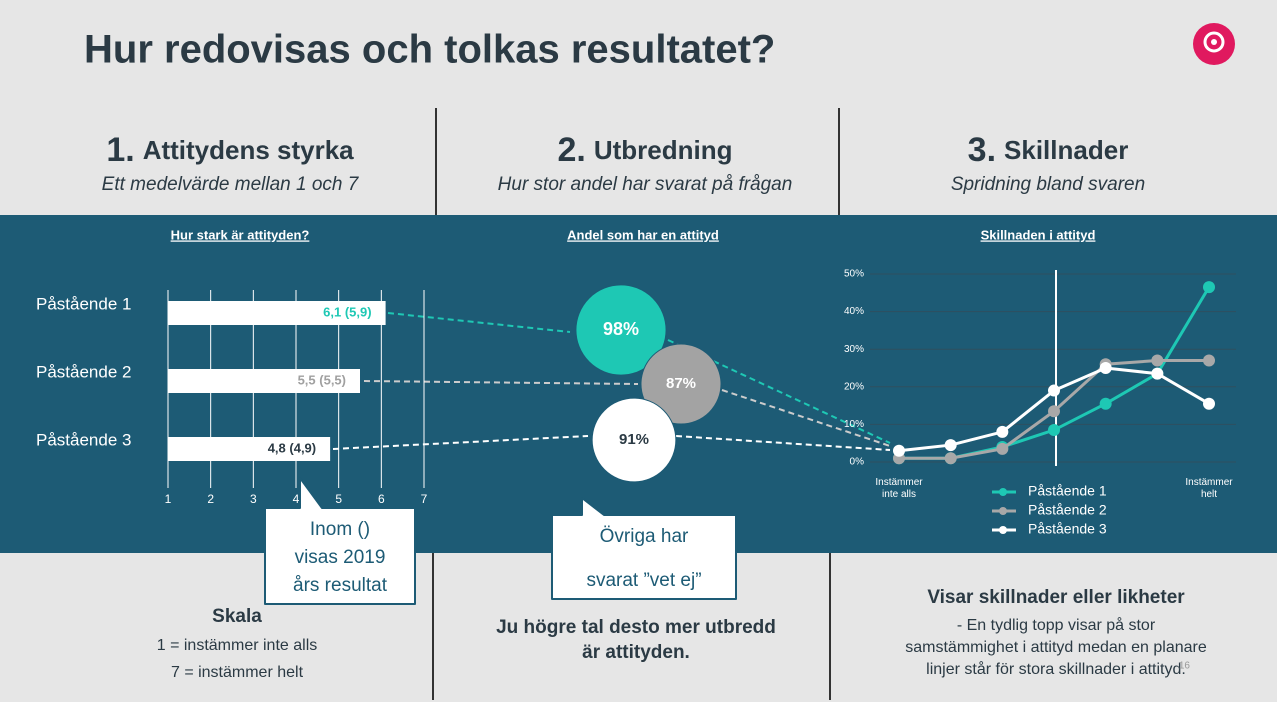  What do you see at coordinates (571, 150) in the screenshot?
I see `section-number: 2.` at bounding box center [571, 150].